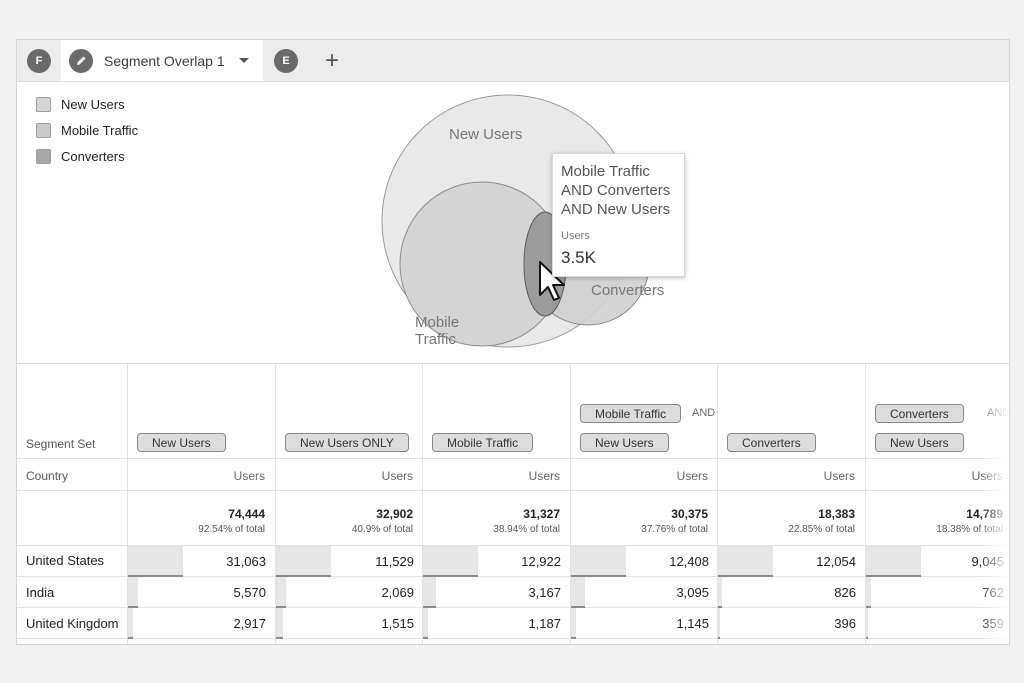 This screenshot has width=1024, height=683. Describe the element at coordinates (202, 561) in the screenshot. I see `table-cell: 31,063` at that location.